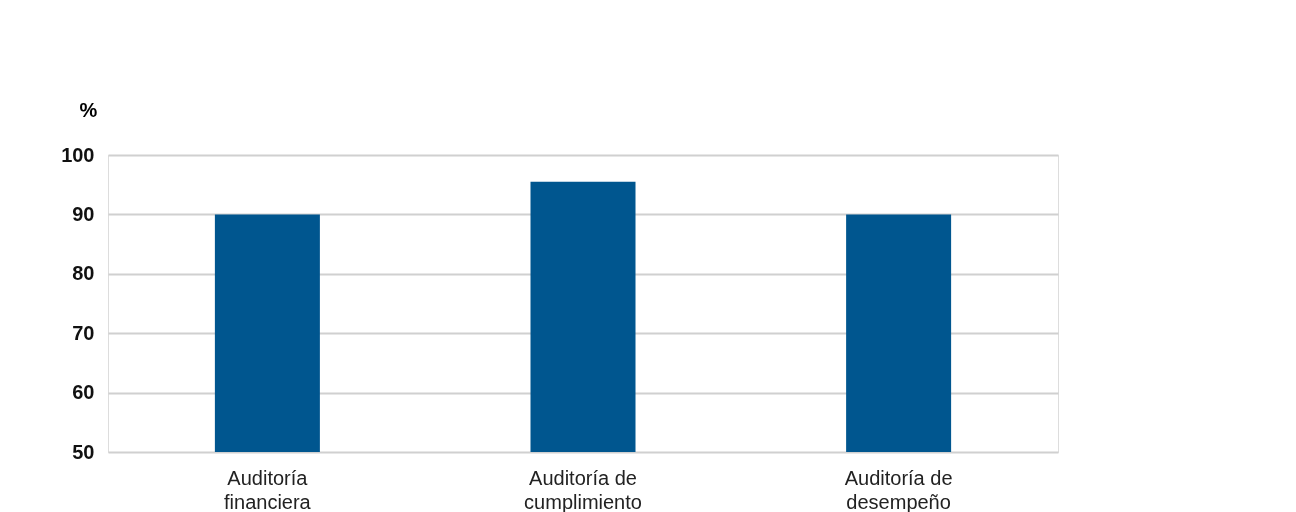  What do you see at coordinates (88, 109) in the screenshot?
I see `y-axis-title: %` at bounding box center [88, 109].